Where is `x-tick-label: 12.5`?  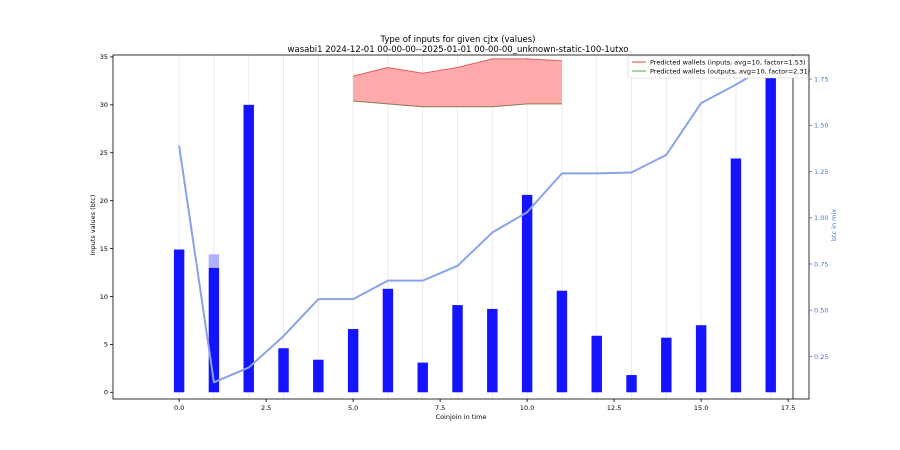 x-tick-label: 12.5 is located at coordinates (614, 408).